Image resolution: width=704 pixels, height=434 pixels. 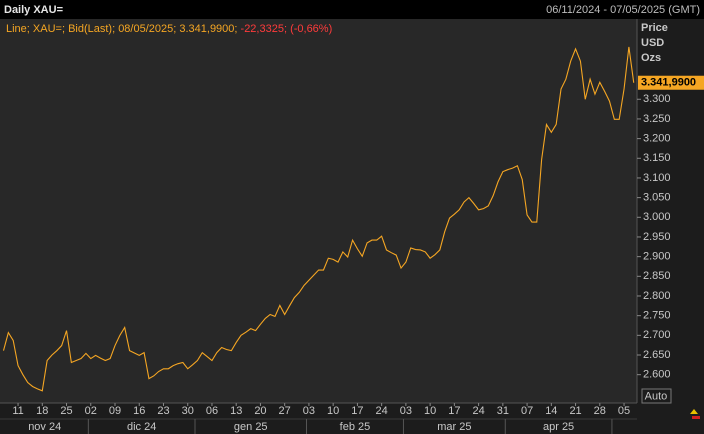 I want to click on x-tick-label: 05, so click(x=624, y=411).